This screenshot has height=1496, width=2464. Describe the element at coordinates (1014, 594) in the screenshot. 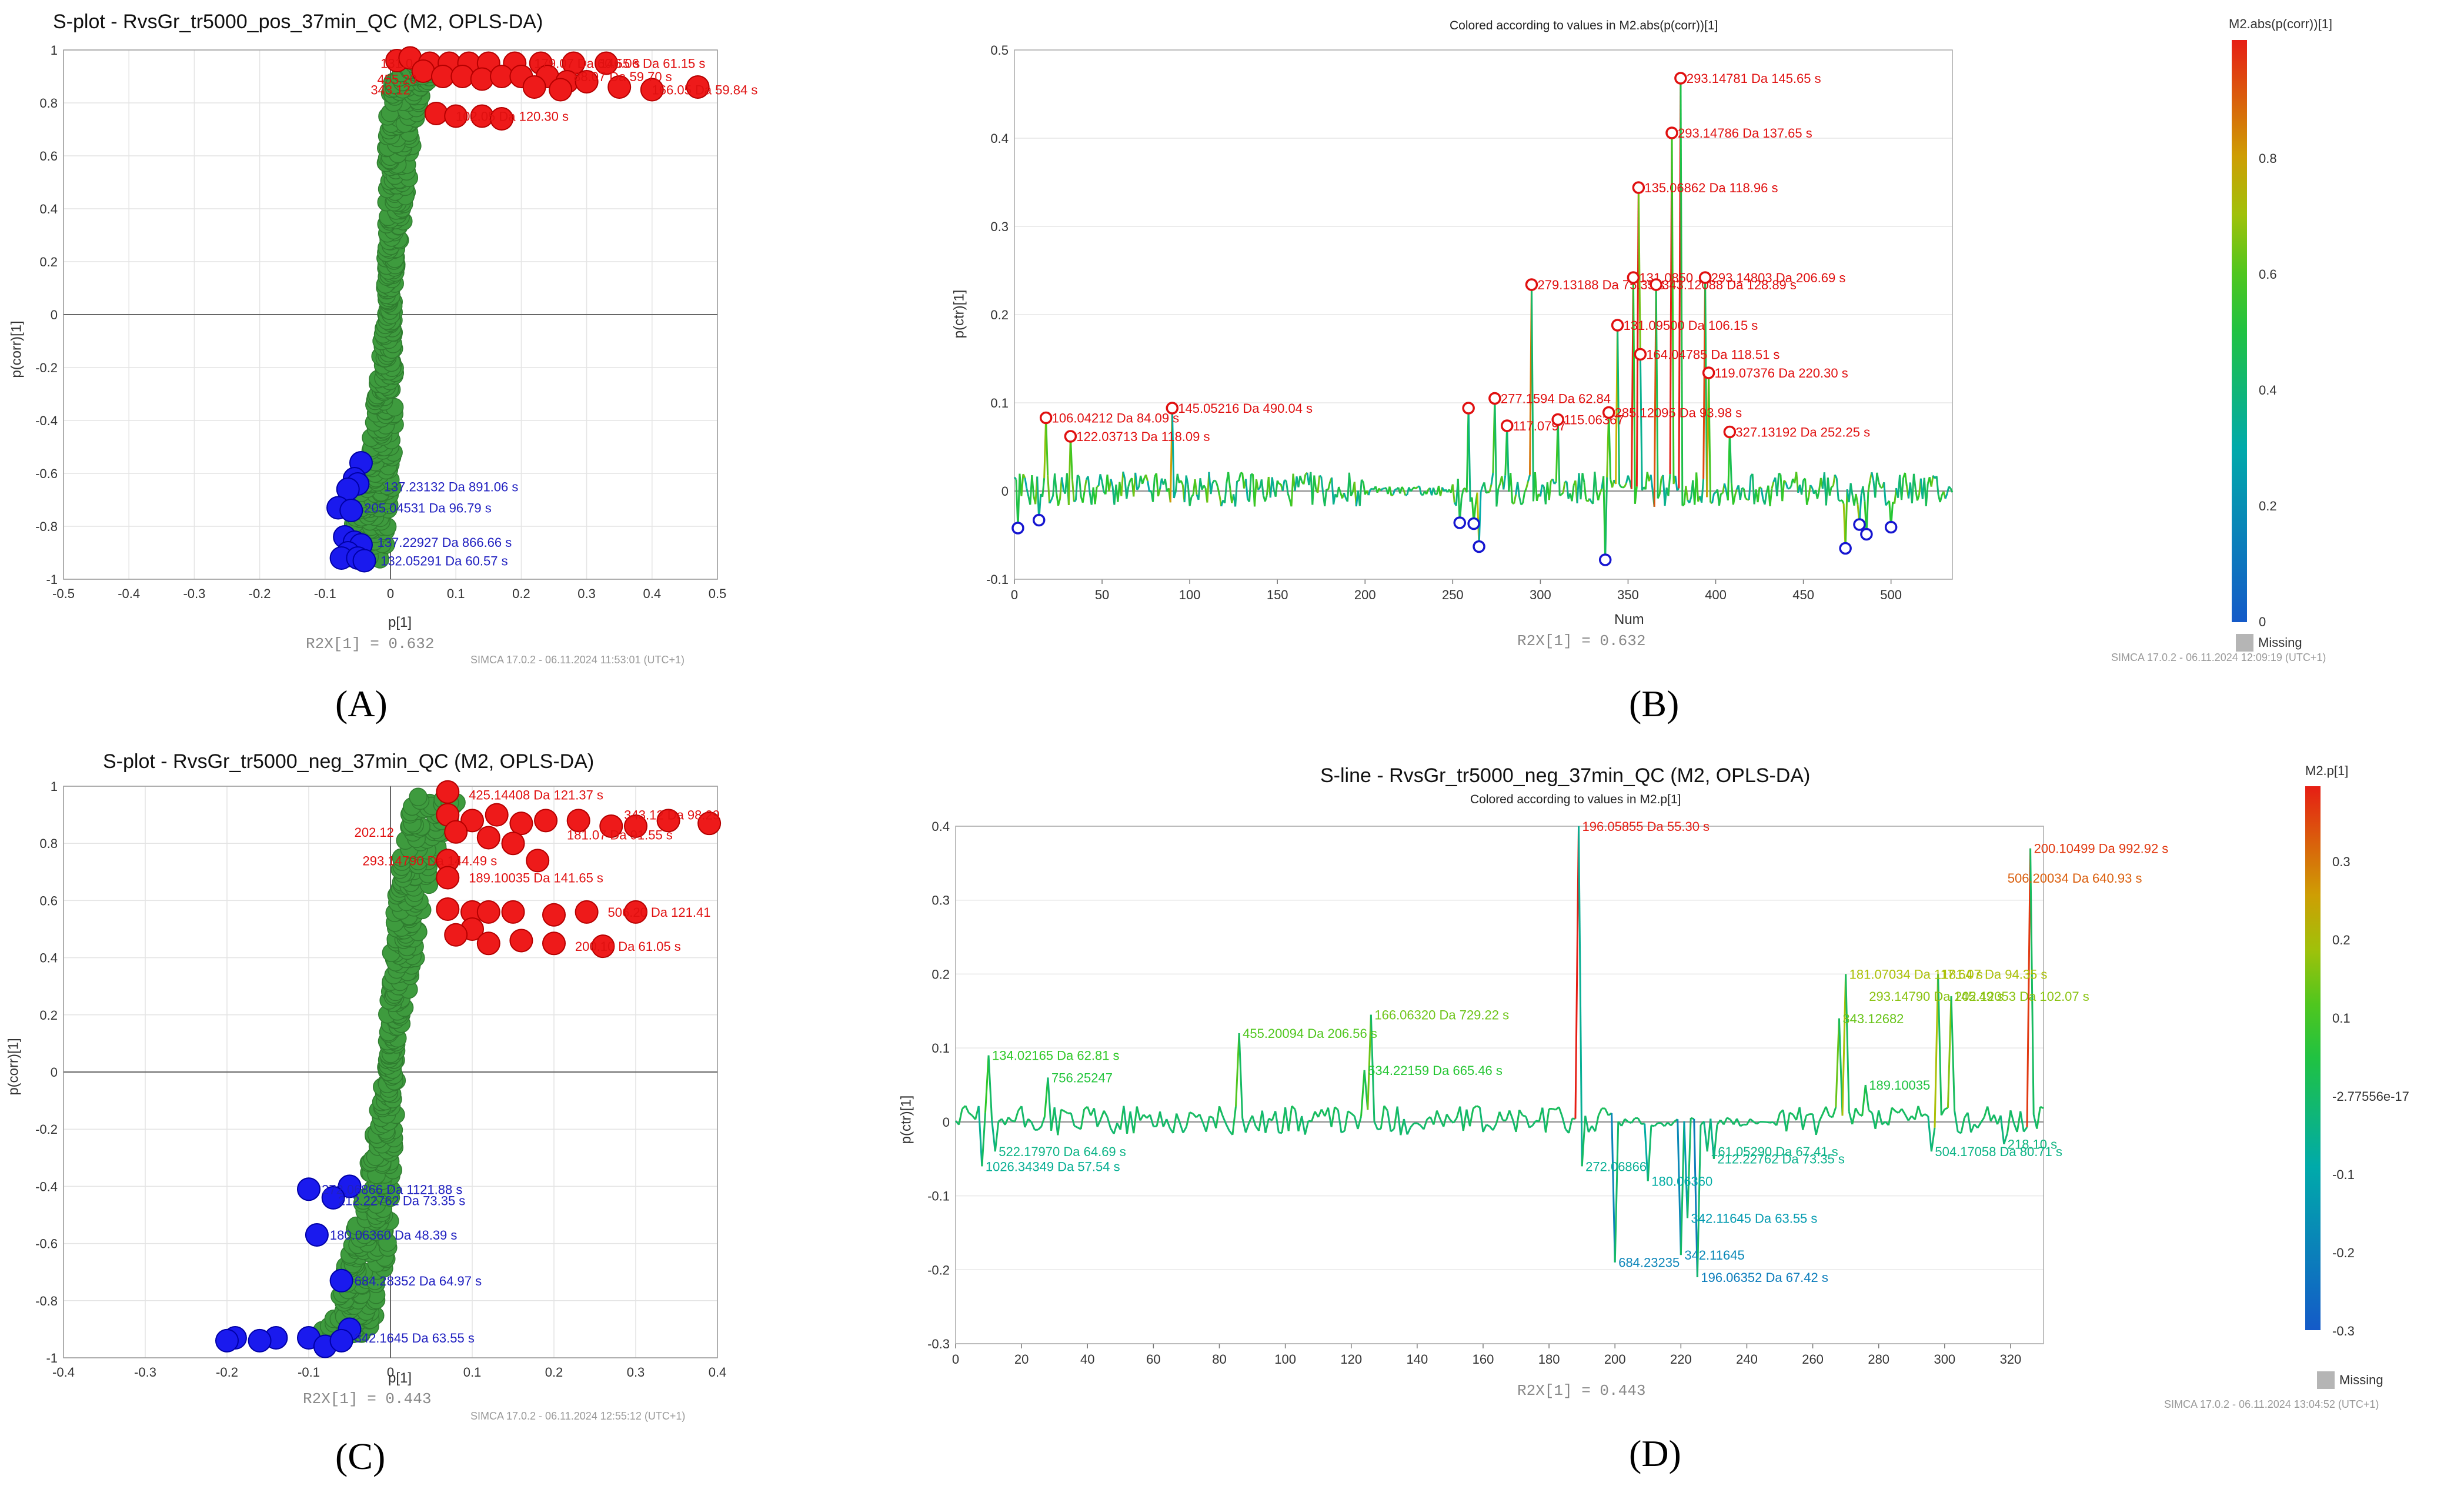

I see `b-xtick-label: 0` at that location.